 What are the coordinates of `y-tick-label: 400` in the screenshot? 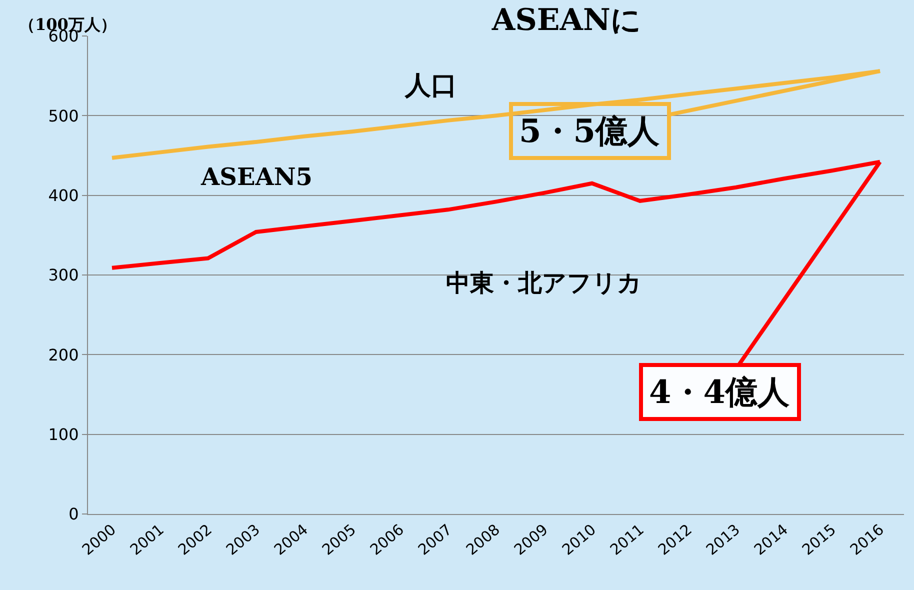 It's located at (63, 195).